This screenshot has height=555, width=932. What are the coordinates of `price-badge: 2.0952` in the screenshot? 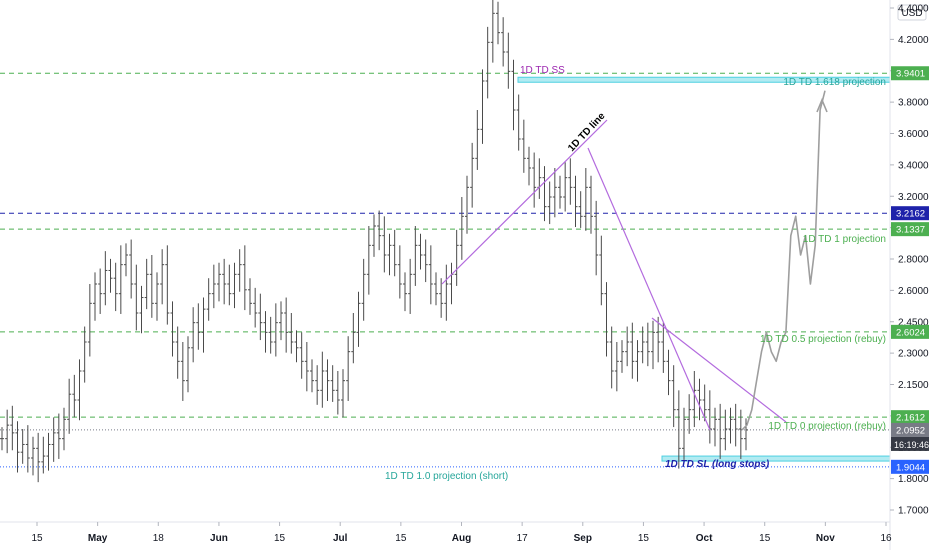 It's located at (910, 429).